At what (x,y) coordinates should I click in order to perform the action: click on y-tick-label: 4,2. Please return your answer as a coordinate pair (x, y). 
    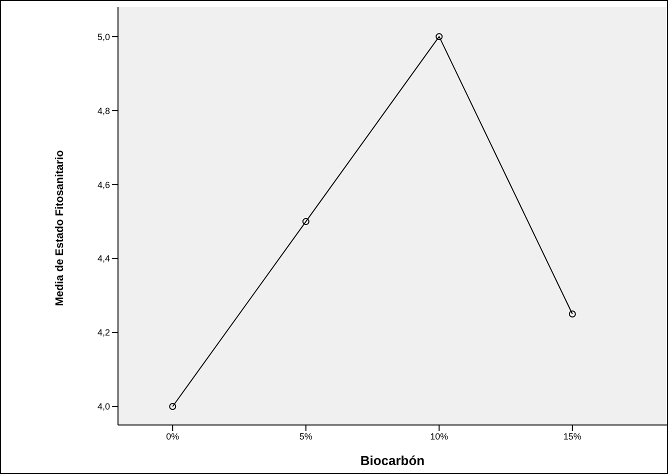
    Looking at the image, I should click on (103, 333).